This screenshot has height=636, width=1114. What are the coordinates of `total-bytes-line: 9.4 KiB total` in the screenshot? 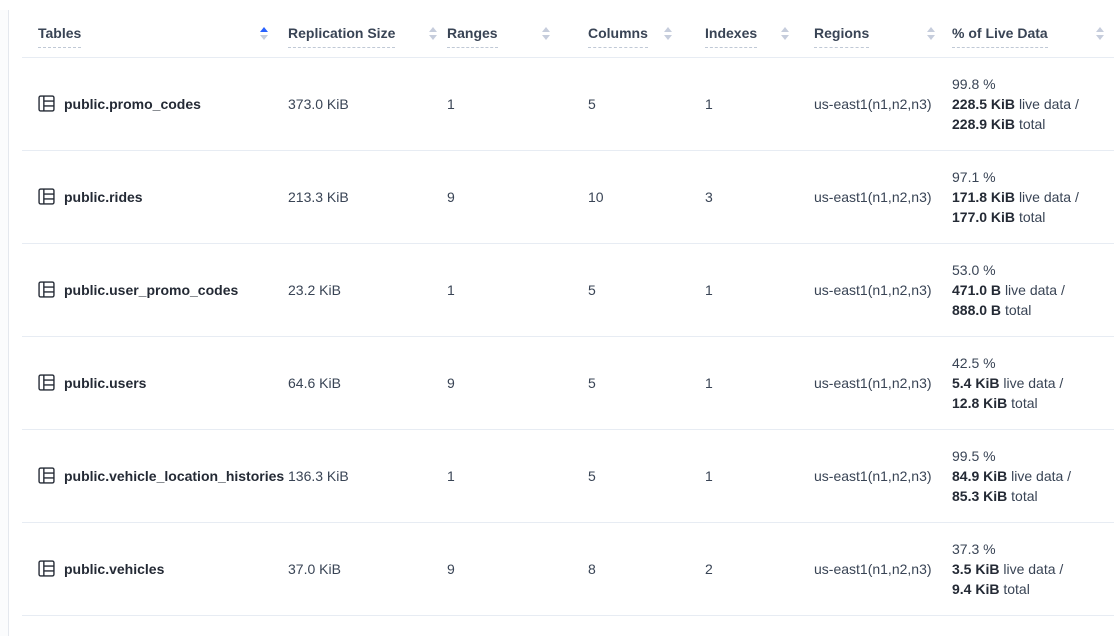 It's located at (991, 588).